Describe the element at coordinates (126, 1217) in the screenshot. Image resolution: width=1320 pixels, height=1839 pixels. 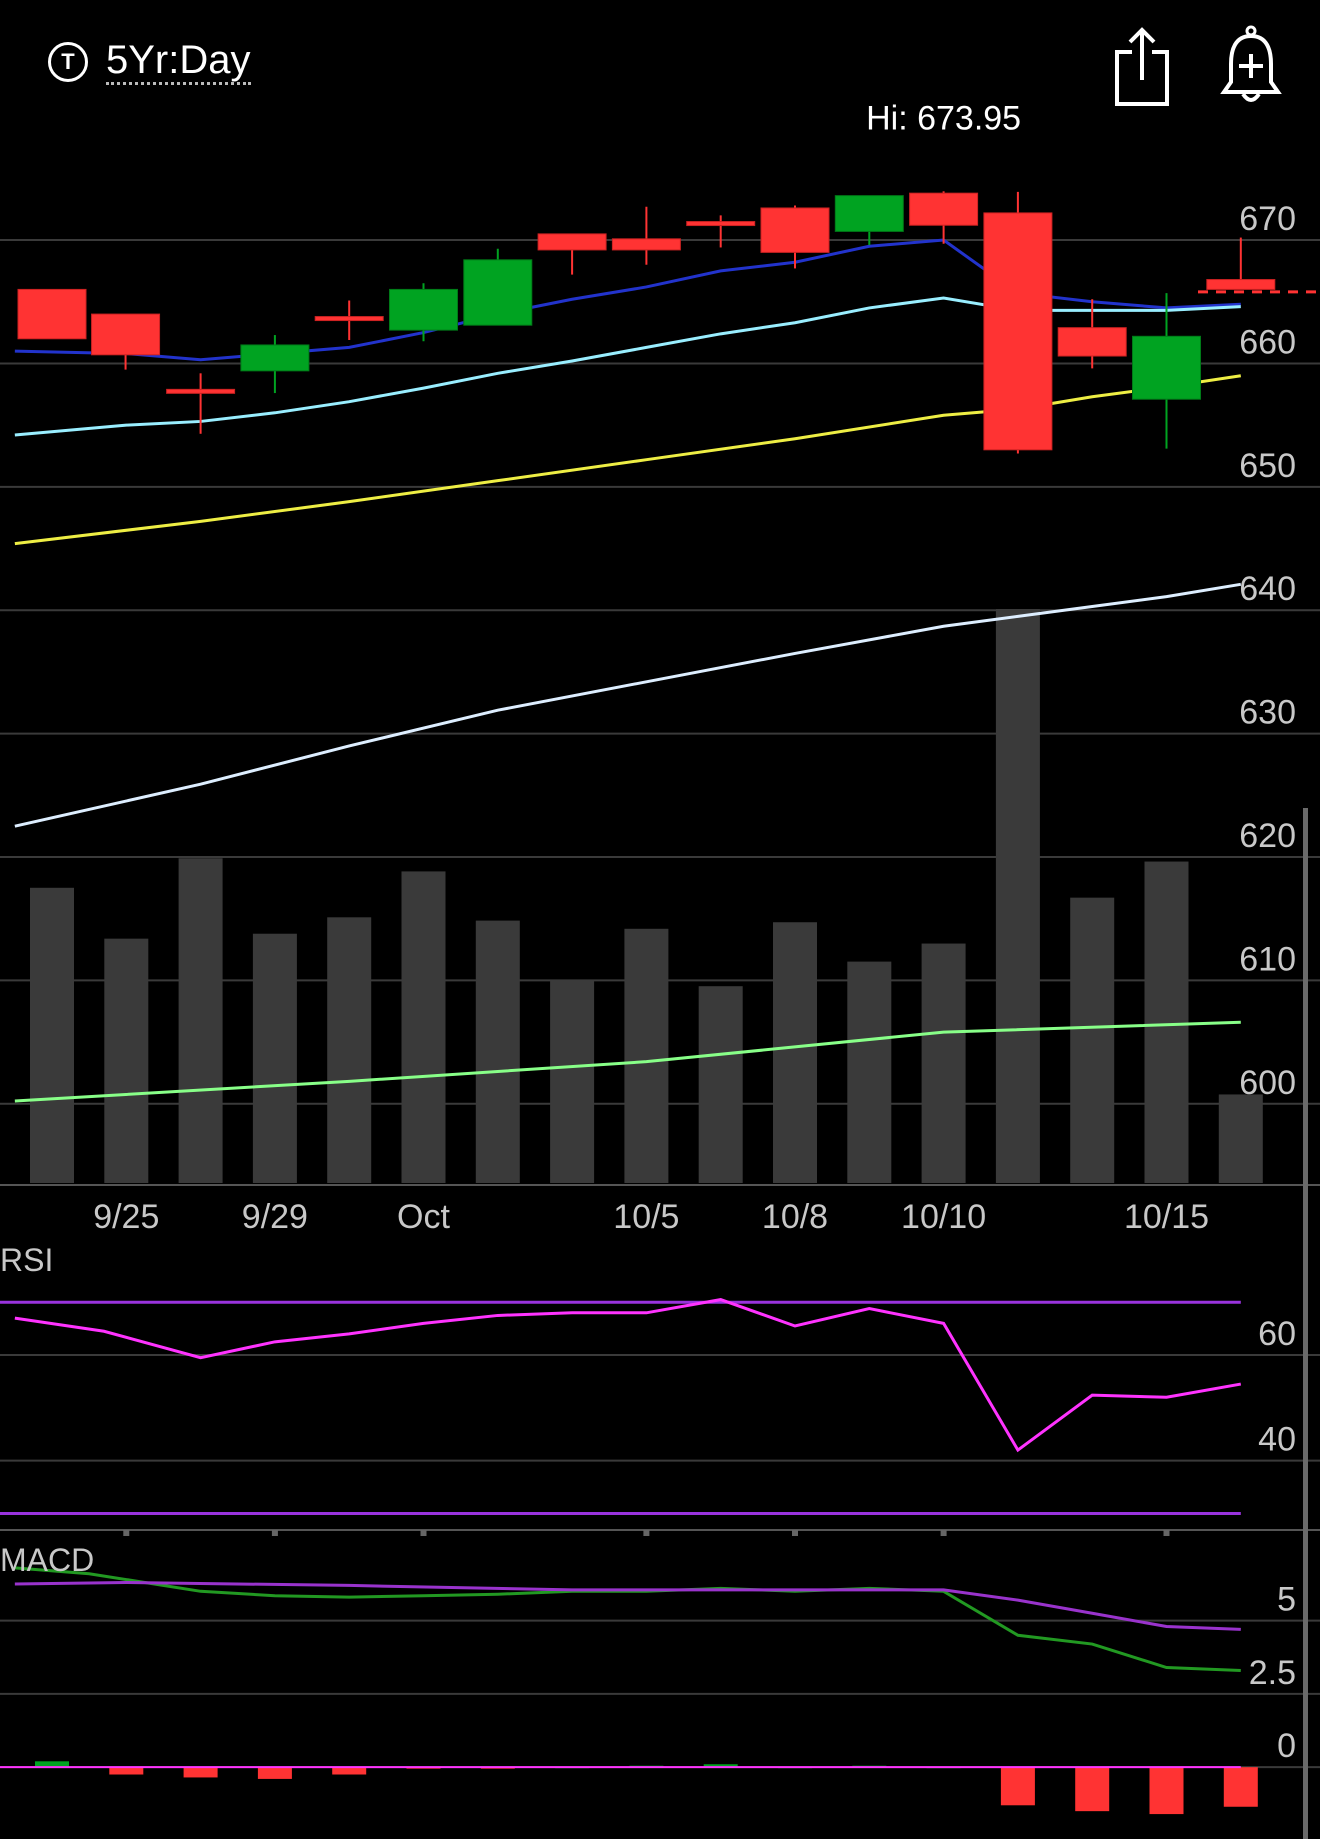
I see `date-axis-tick-label: 9/25` at that location.